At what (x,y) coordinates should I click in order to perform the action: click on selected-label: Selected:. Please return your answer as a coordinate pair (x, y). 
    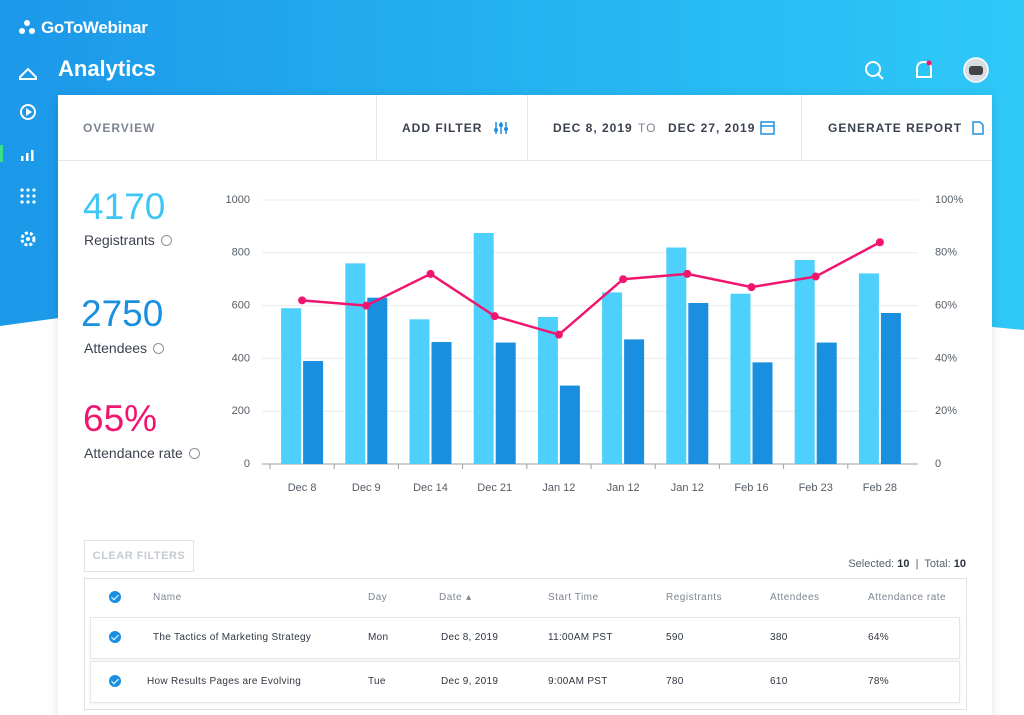
    Looking at the image, I should click on (871, 564).